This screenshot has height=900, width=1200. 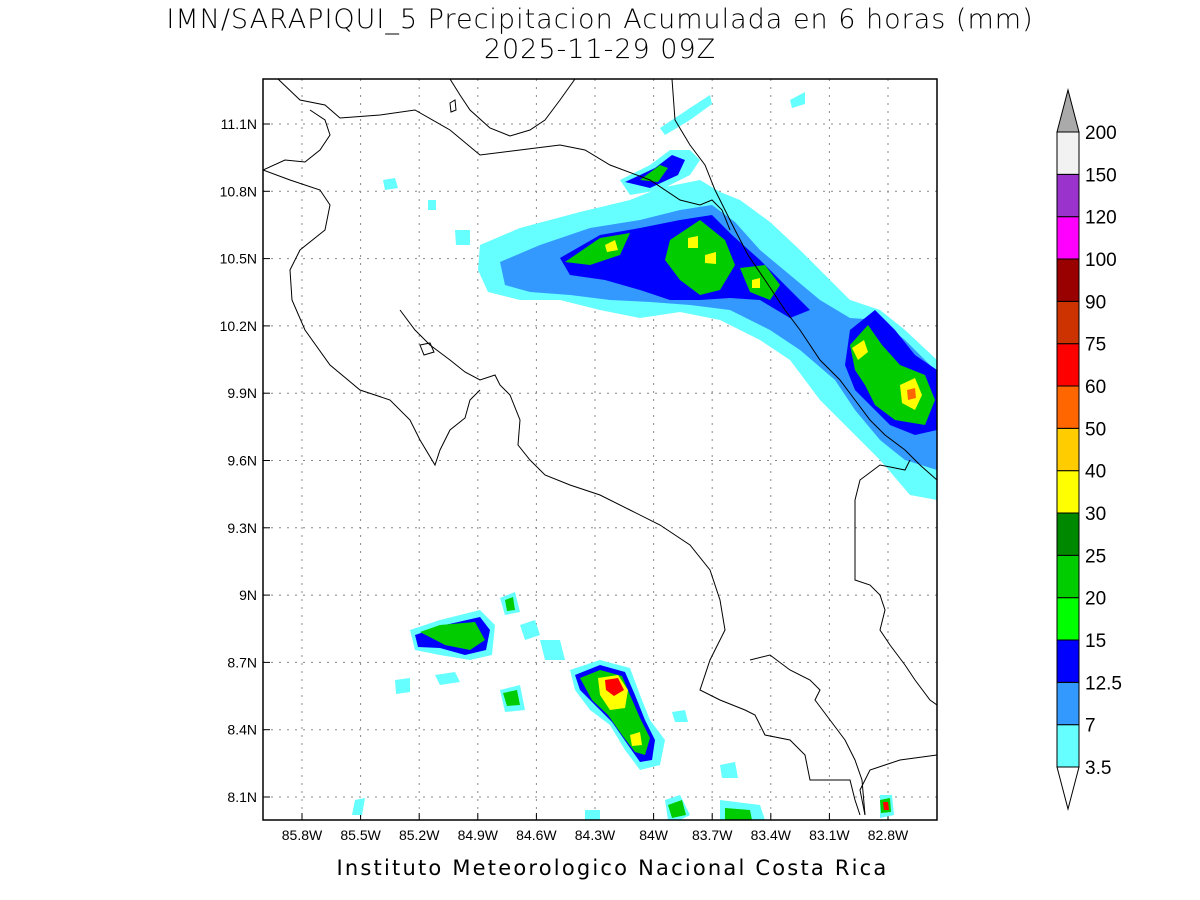 What do you see at coordinates (242, 528) in the screenshot?
I see `lat-tick-label: 9.3N` at bounding box center [242, 528].